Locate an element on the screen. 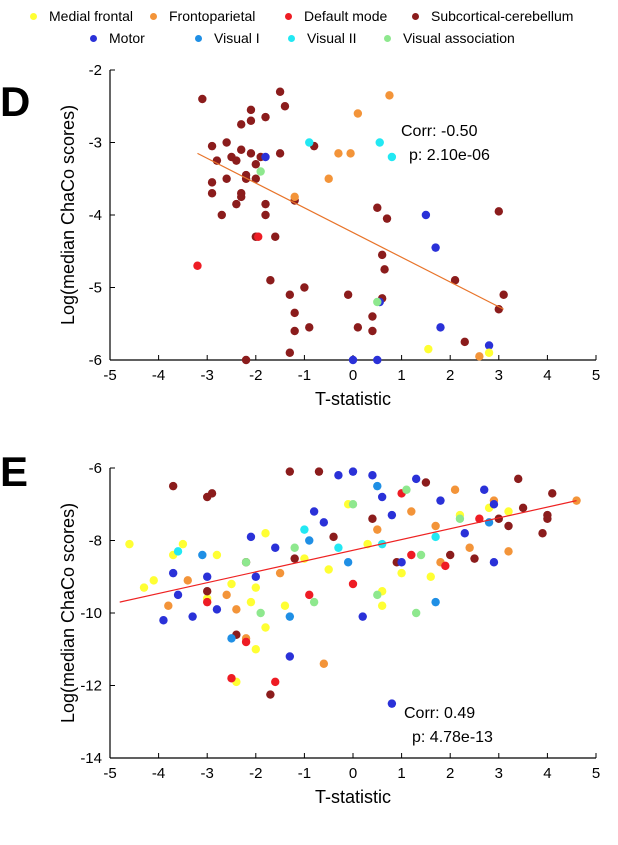 Image resolution: width=618 pixels, height=845 pixels. y-tick-label: -6 is located at coordinates (95, 468).